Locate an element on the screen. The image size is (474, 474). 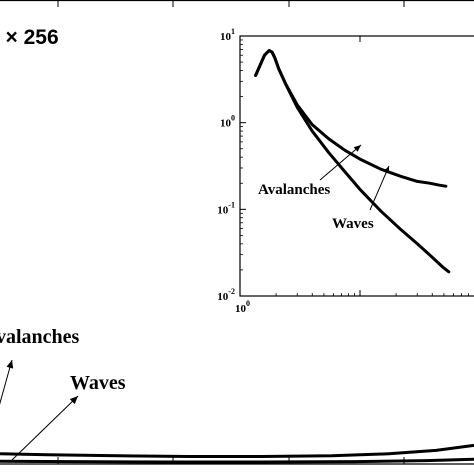
inset-label-avalanches: Avalanches is located at coordinates (294, 190).